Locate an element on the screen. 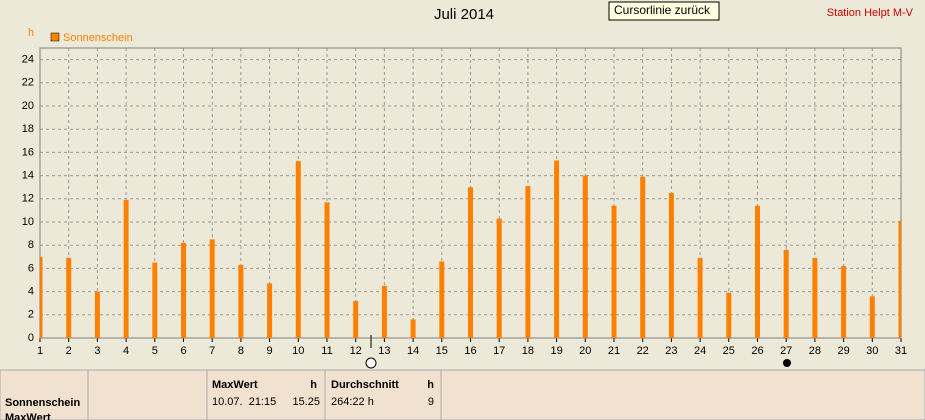 This screenshot has height=420, width=925. x-tick-label: 2 is located at coordinates (69, 351).